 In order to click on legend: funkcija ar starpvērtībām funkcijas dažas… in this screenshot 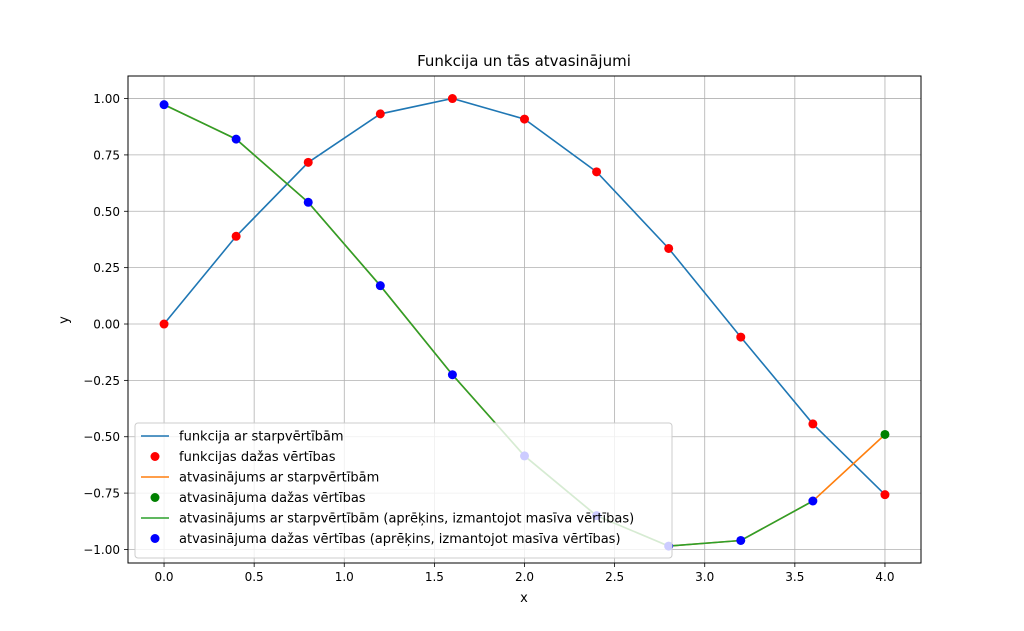, I will do `click(403, 490)`.